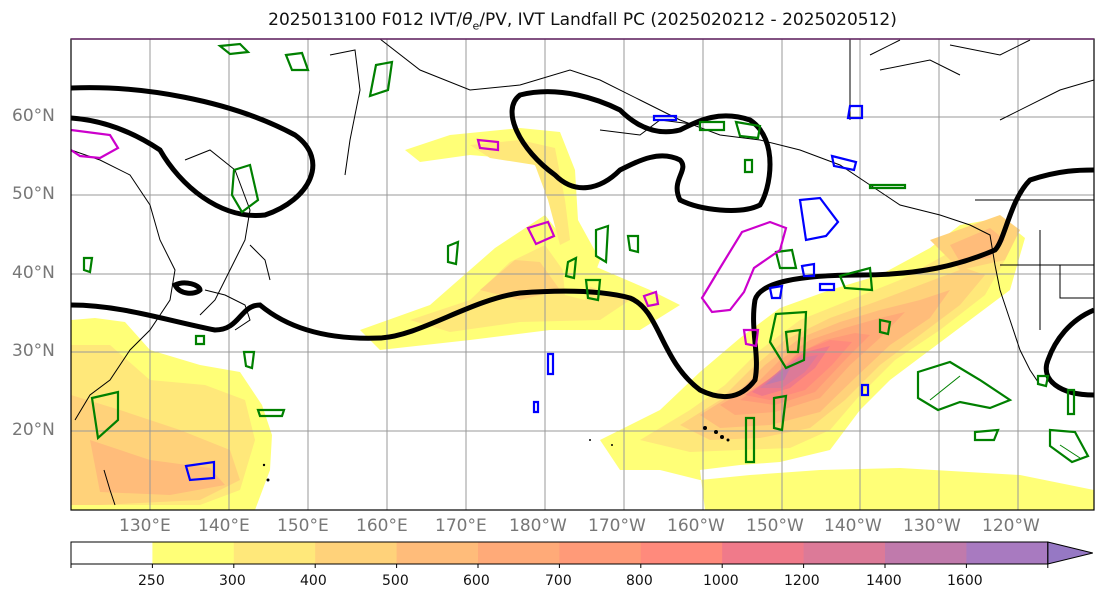 The height and width of the screenshot is (603, 1105). Describe the element at coordinates (33, 351) in the screenshot. I see `lat-label-30n: 30°N` at that location.